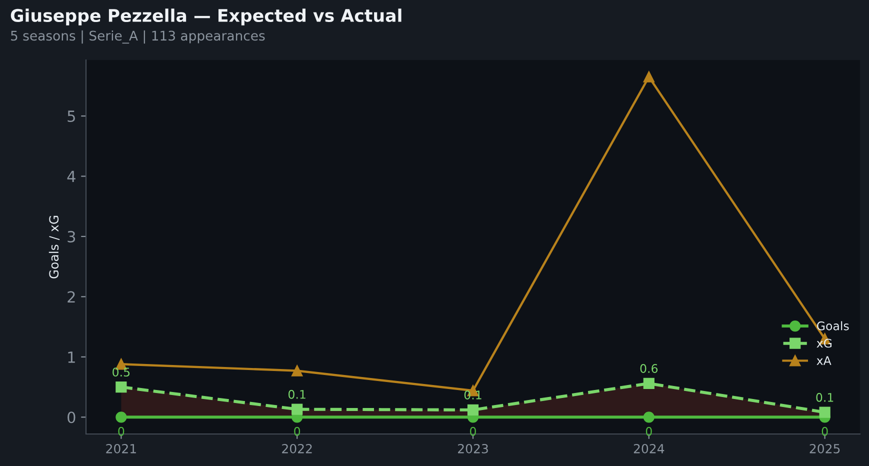 This screenshot has height=466, width=869. Describe the element at coordinates (71, 176) in the screenshot. I see `y-tick-label: 4` at that location.